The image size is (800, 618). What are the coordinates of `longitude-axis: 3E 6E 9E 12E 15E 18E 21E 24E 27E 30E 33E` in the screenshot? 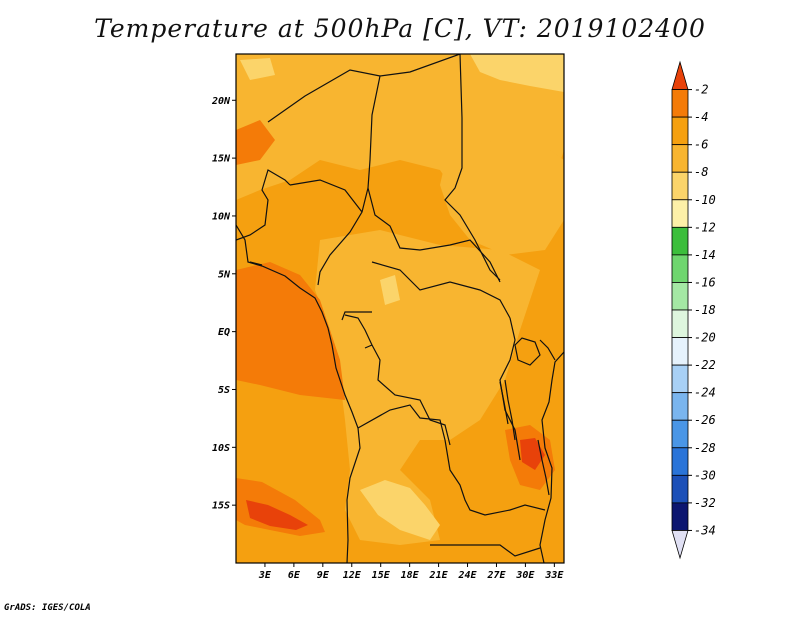 It's located at (411, 572).